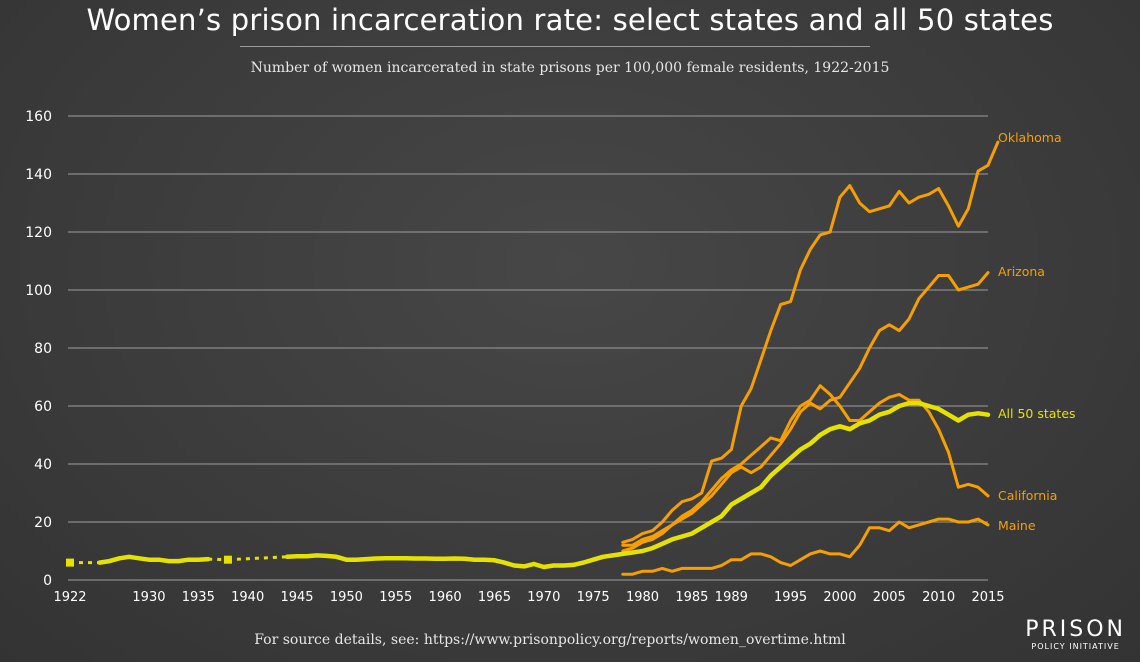 This screenshot has width=1140, height=662. I want to click on x-tick-label: 1970, so click(543, 597).